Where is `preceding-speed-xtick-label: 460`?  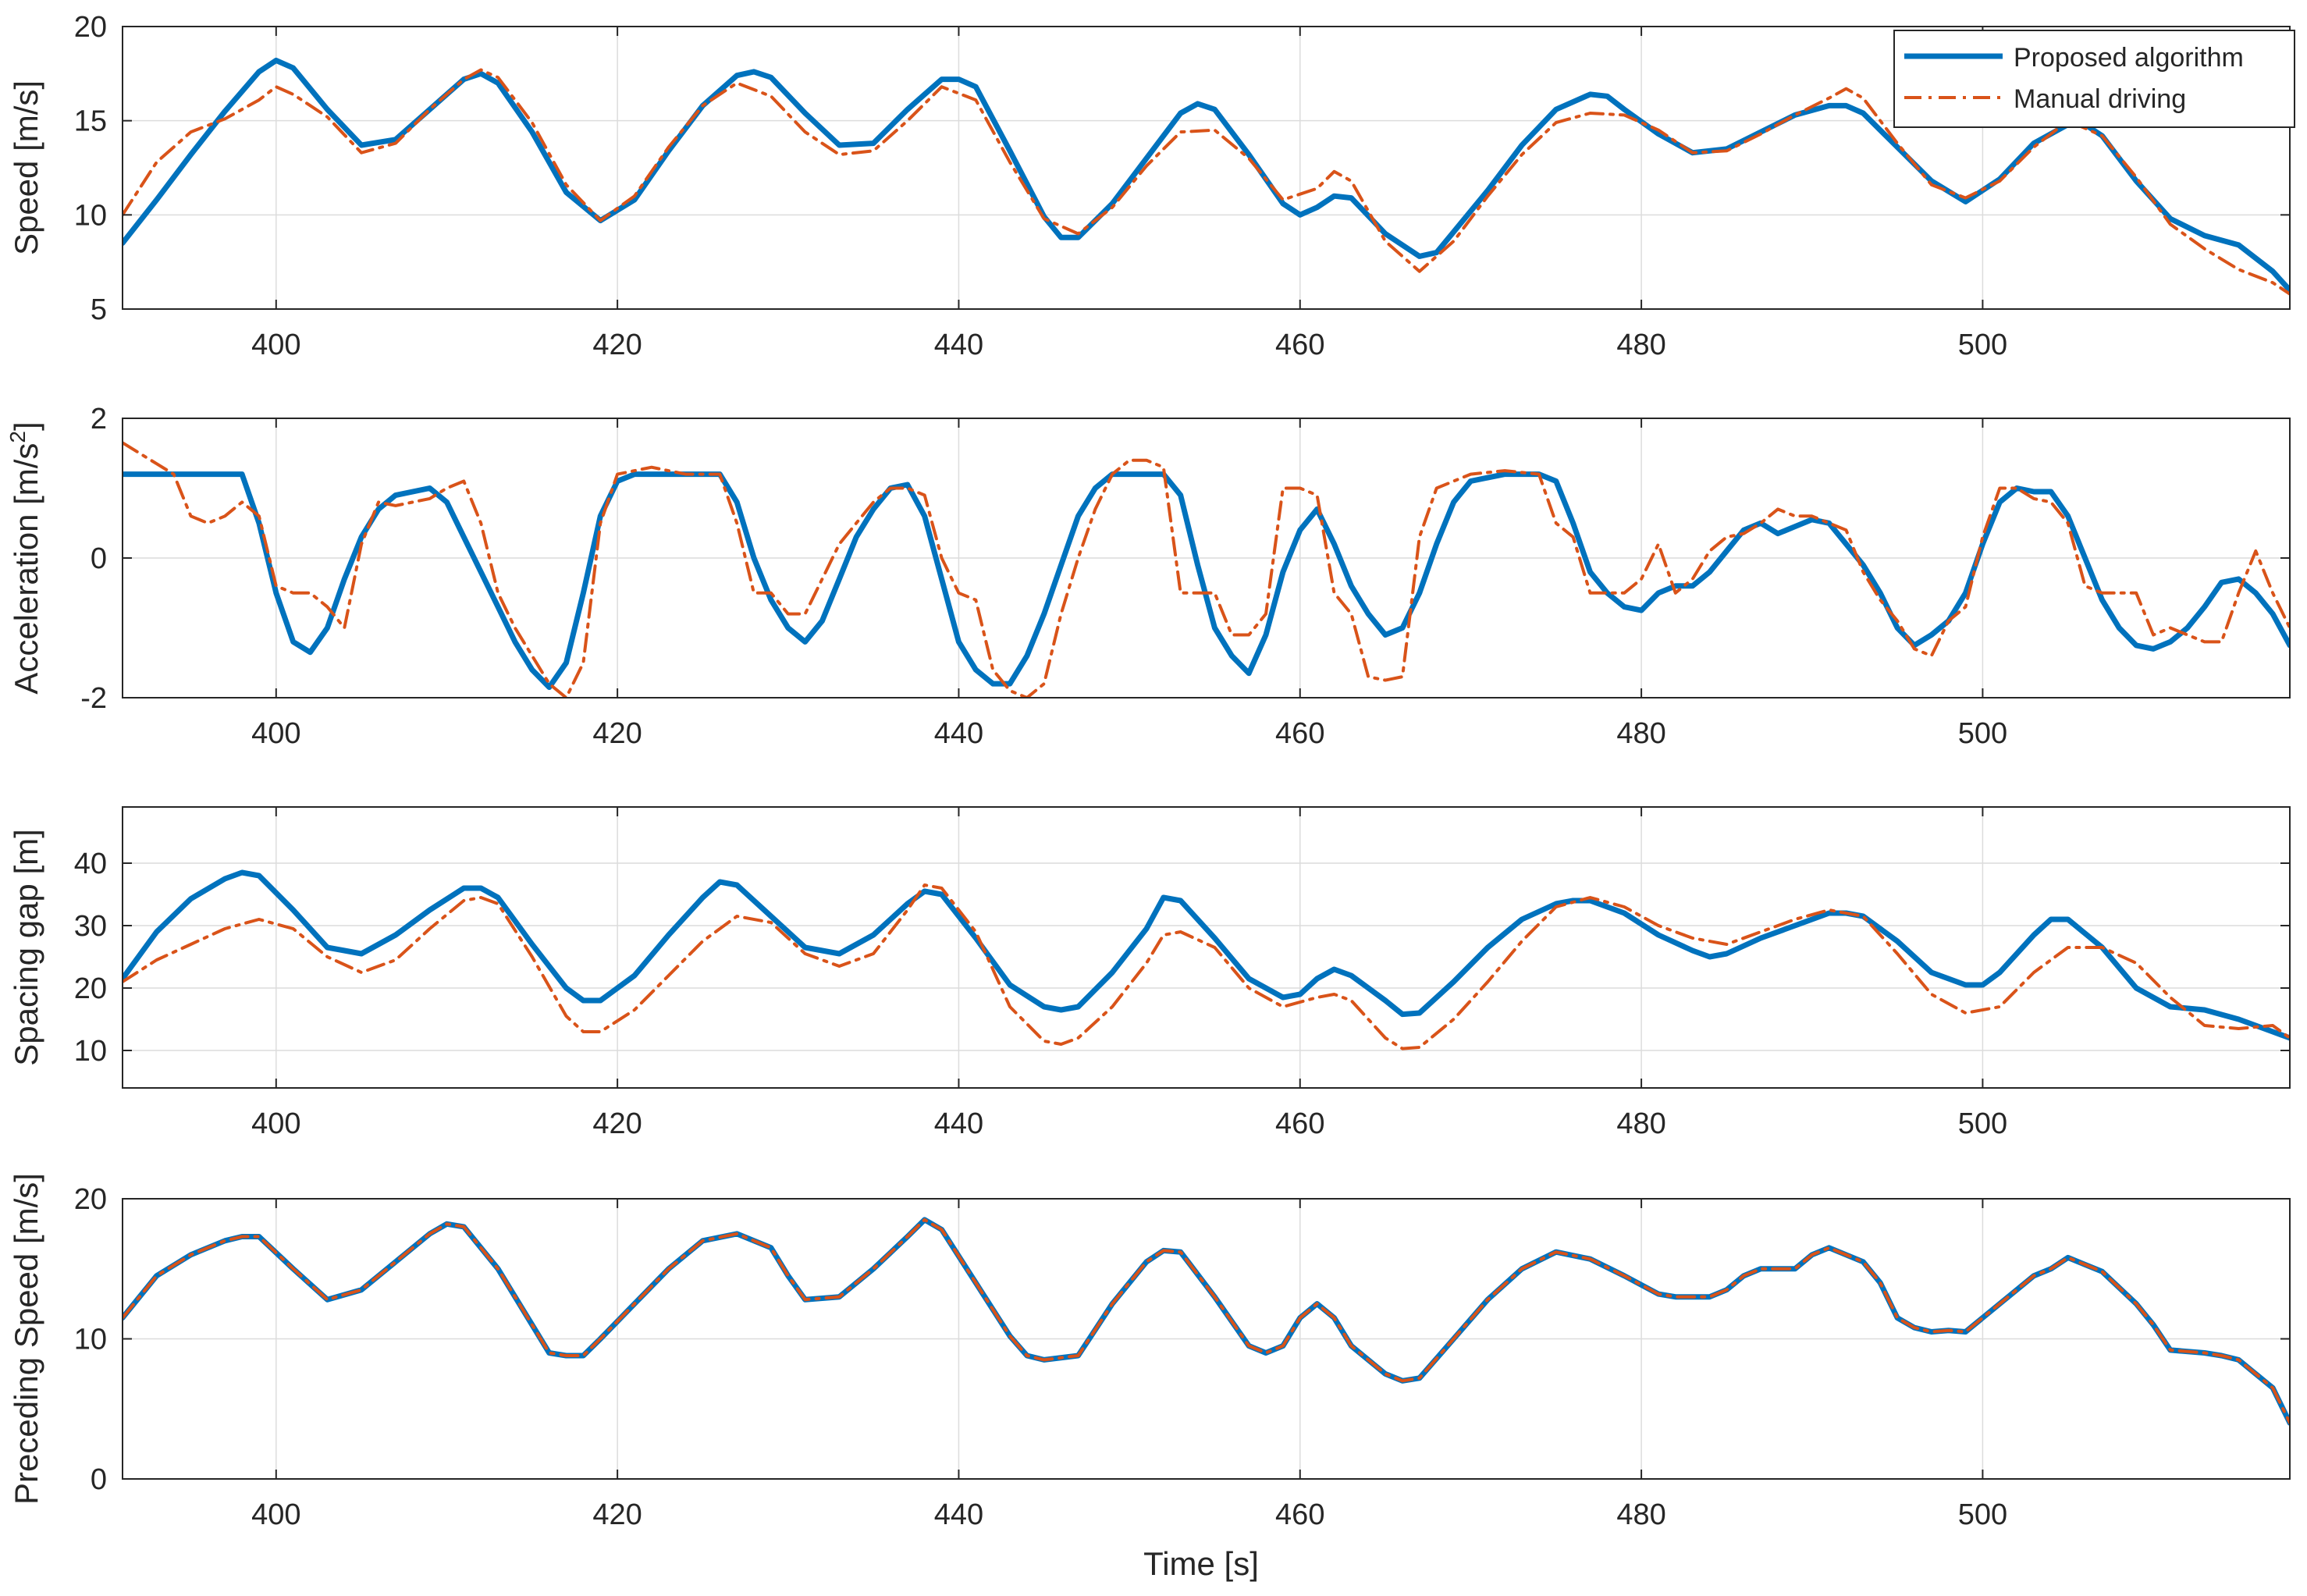
preceding-speed-xtick-label: 460 is located at coordinates (1299, 1514).